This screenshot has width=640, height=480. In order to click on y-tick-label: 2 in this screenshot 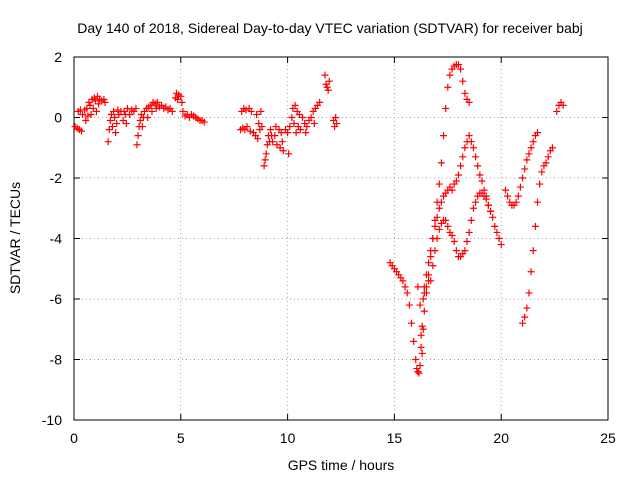, I will do `click(58, 57)`.